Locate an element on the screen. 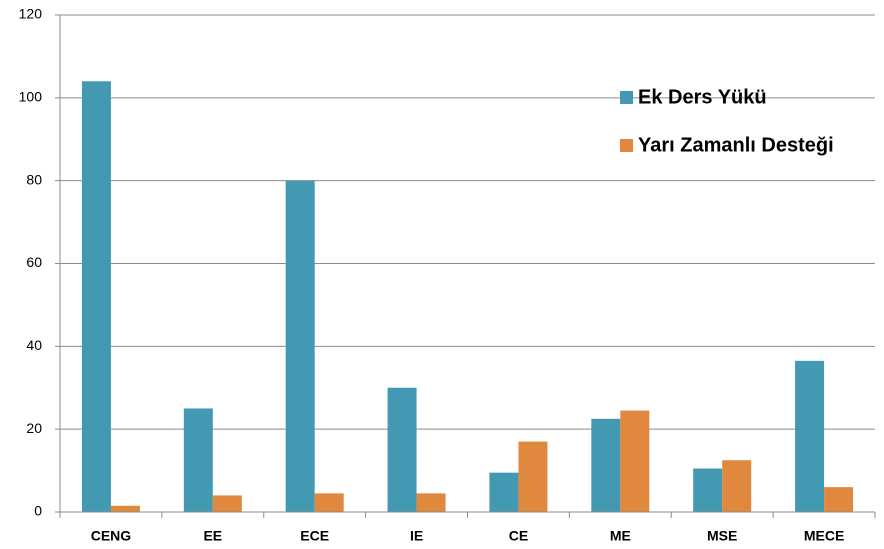 Image resolution: width=884 pixels, height=549 pixels. y-tick-label: 120 is located at coordinates (31, 14).